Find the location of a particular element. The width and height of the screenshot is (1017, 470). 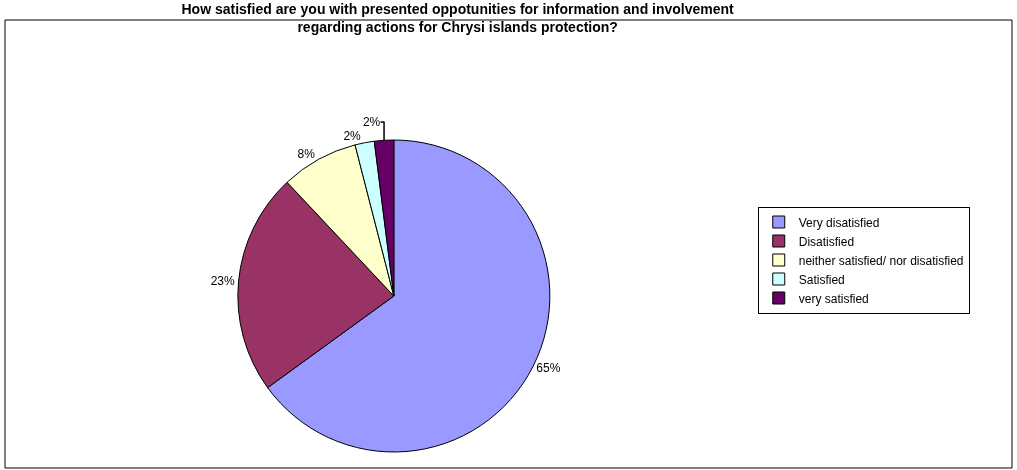

legend-label: Satisfied is located at coordinates (821, 279).